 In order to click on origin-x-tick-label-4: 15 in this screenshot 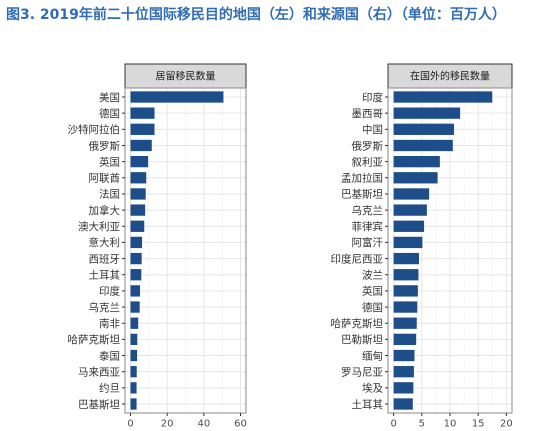, I will do `click(478, 424)`.